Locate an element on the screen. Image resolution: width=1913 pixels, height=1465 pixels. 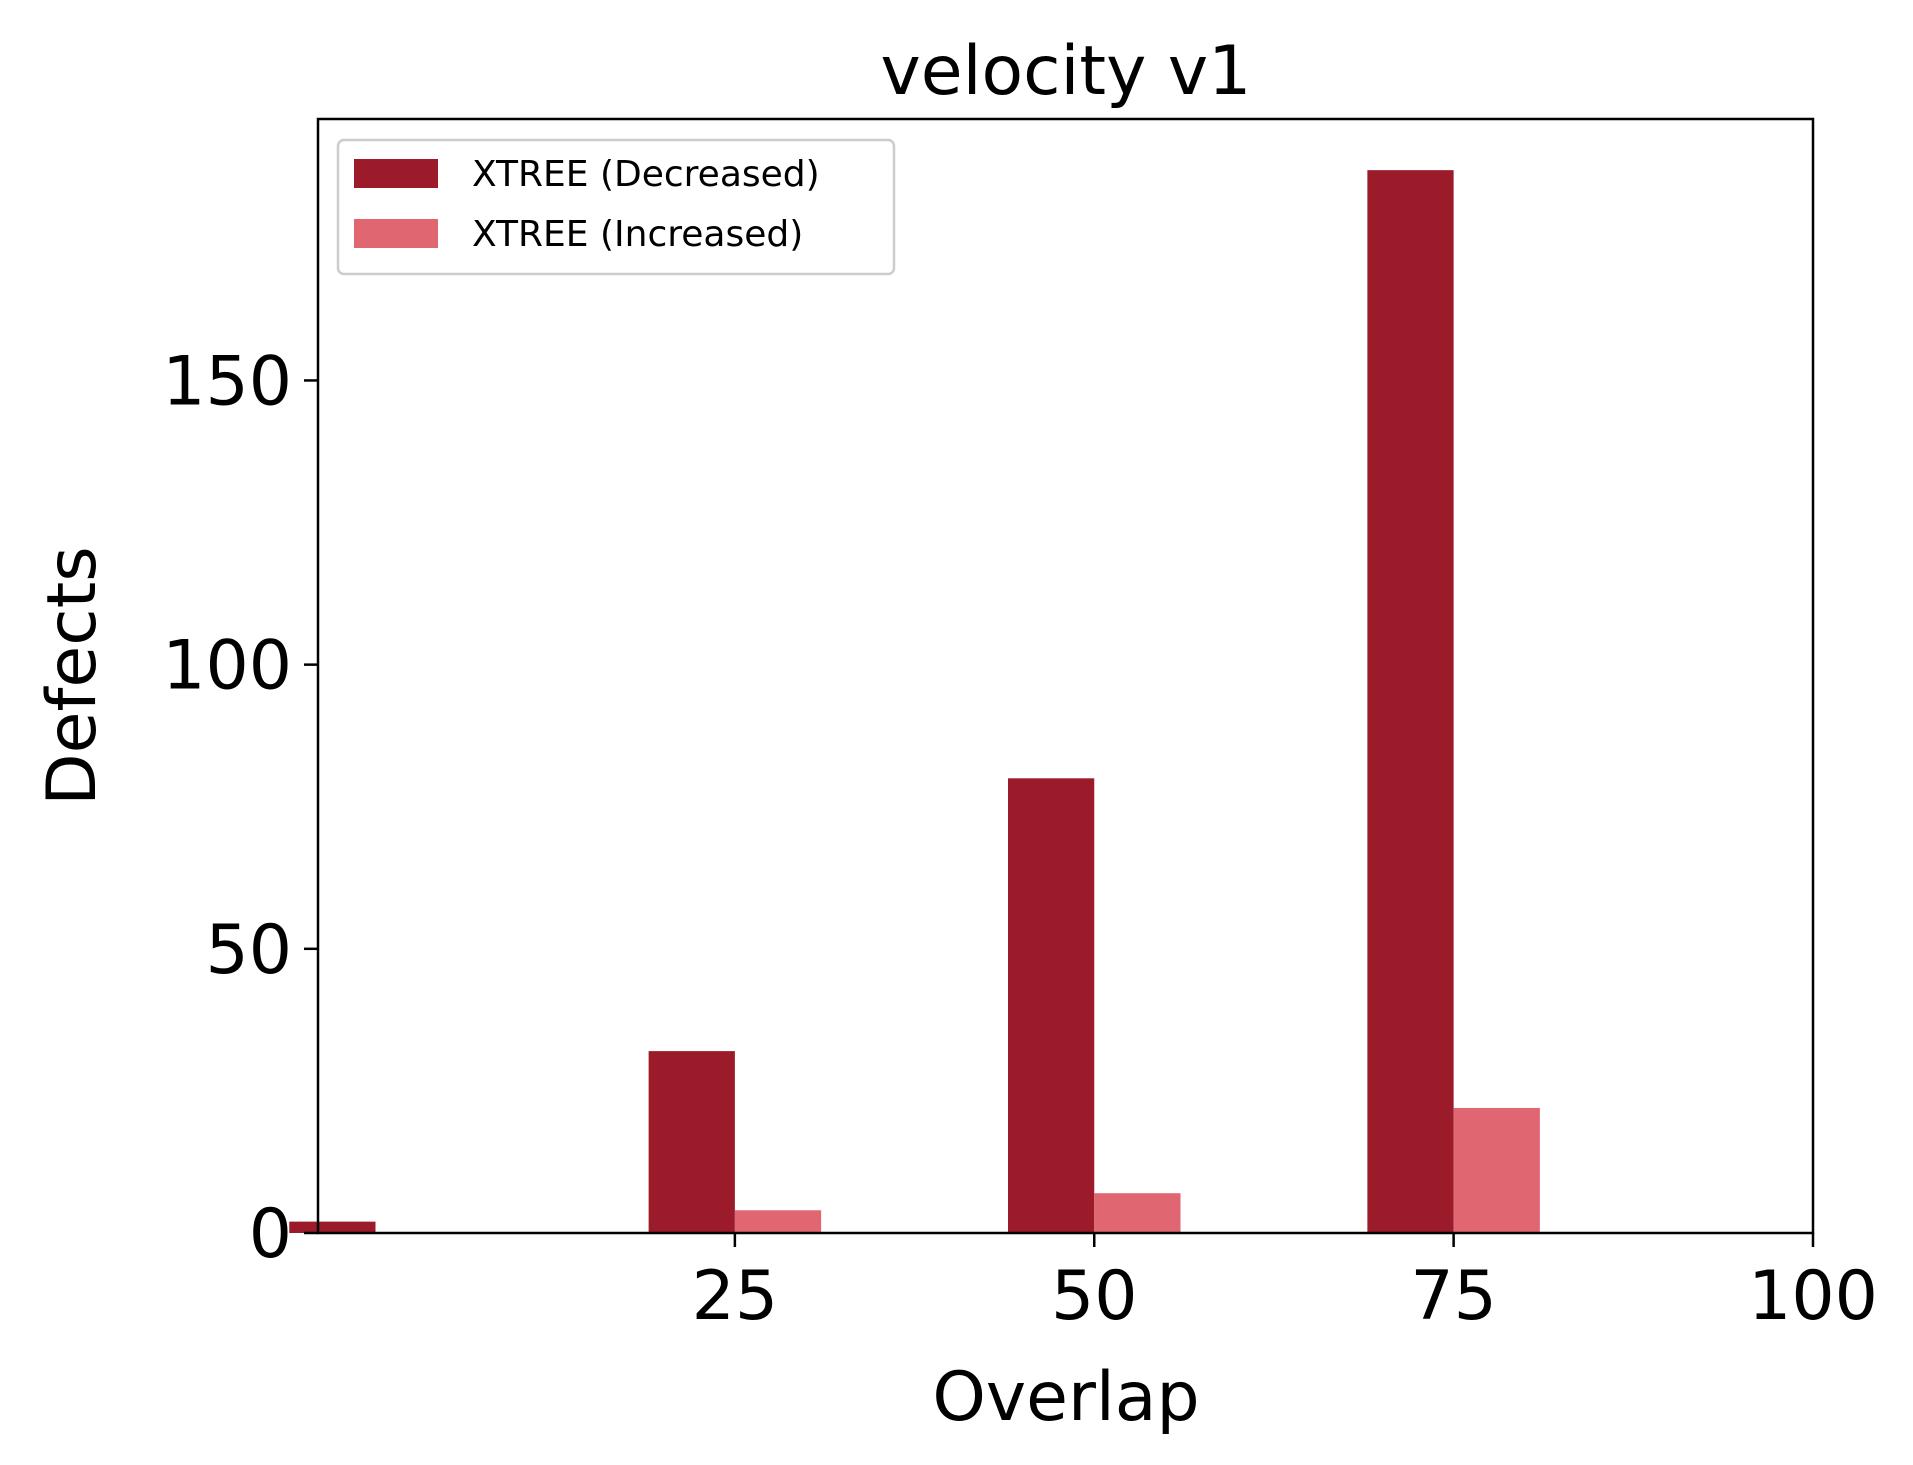
legend-box is located at coordinates (616, 207).